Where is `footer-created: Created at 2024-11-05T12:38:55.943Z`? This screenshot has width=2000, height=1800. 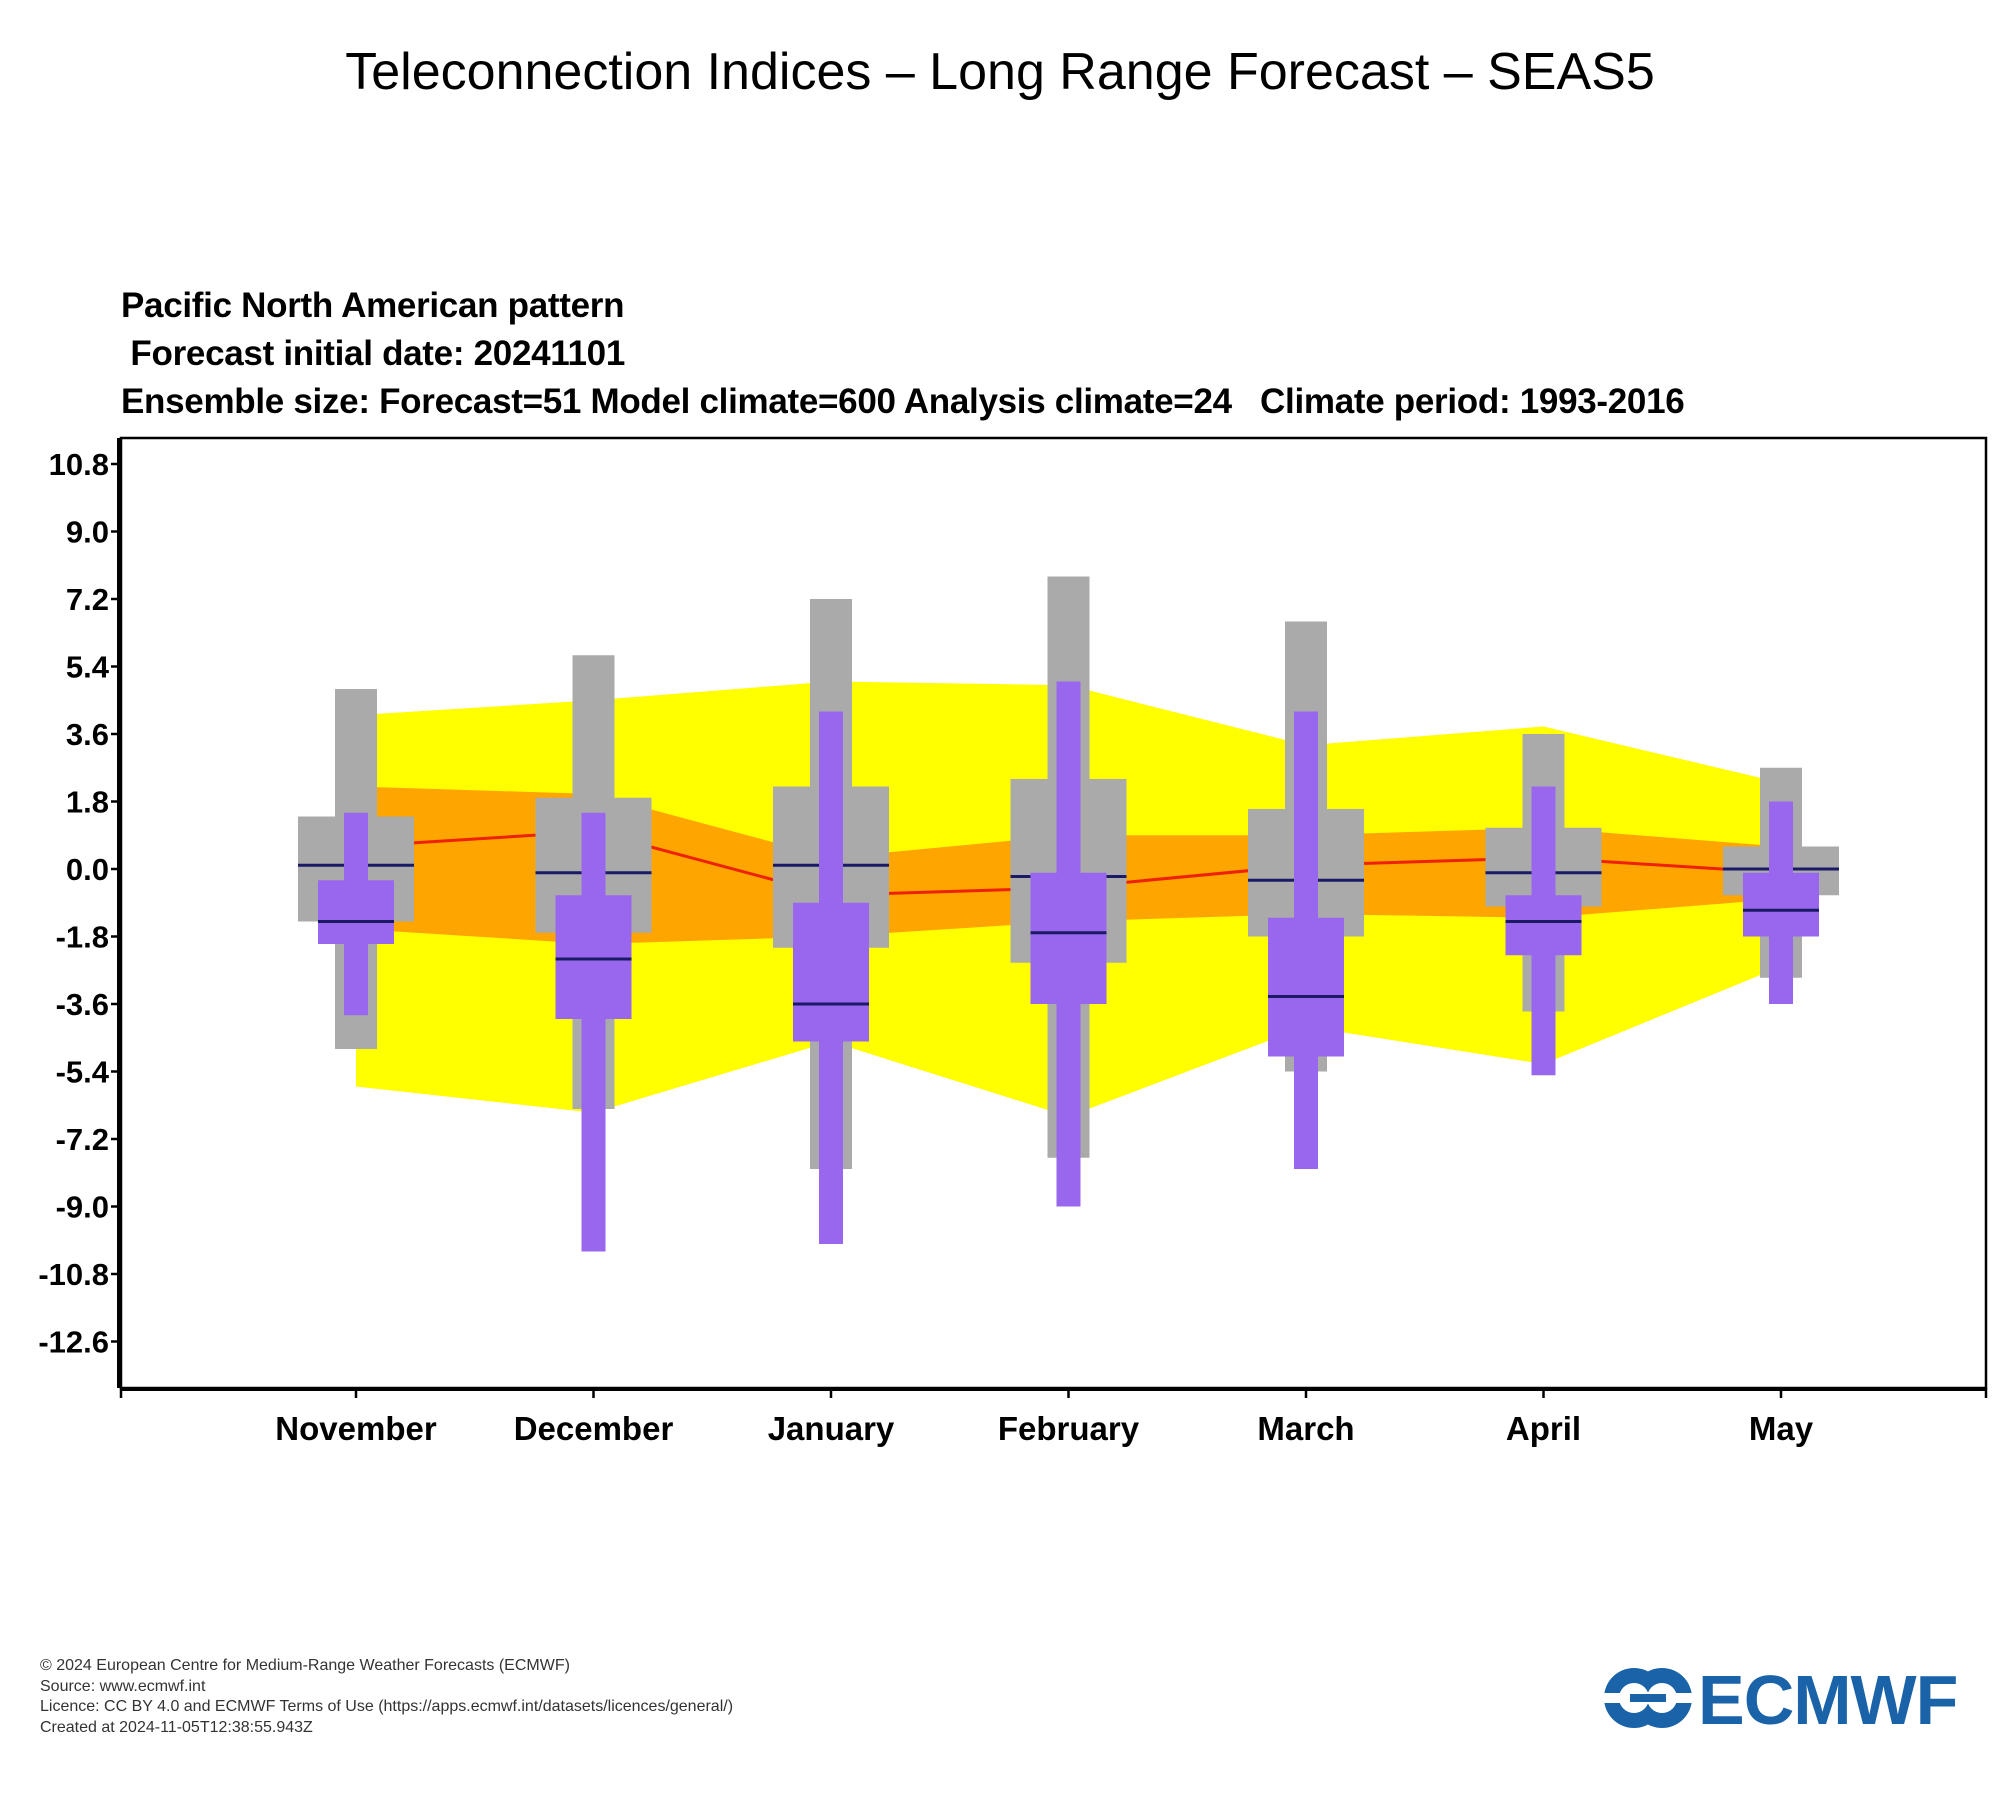 footer-created: Created at 2024-11-05T12:38:55.943Z is located at coordinates (176, 1727).